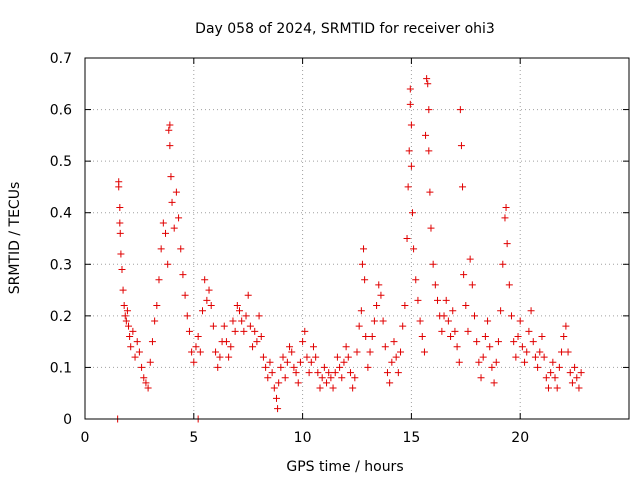  I want to click on y-tick-labels: 0 0.1 0.2 0.3 0.4 0.5 0.6 0.7, so click(61, 239).